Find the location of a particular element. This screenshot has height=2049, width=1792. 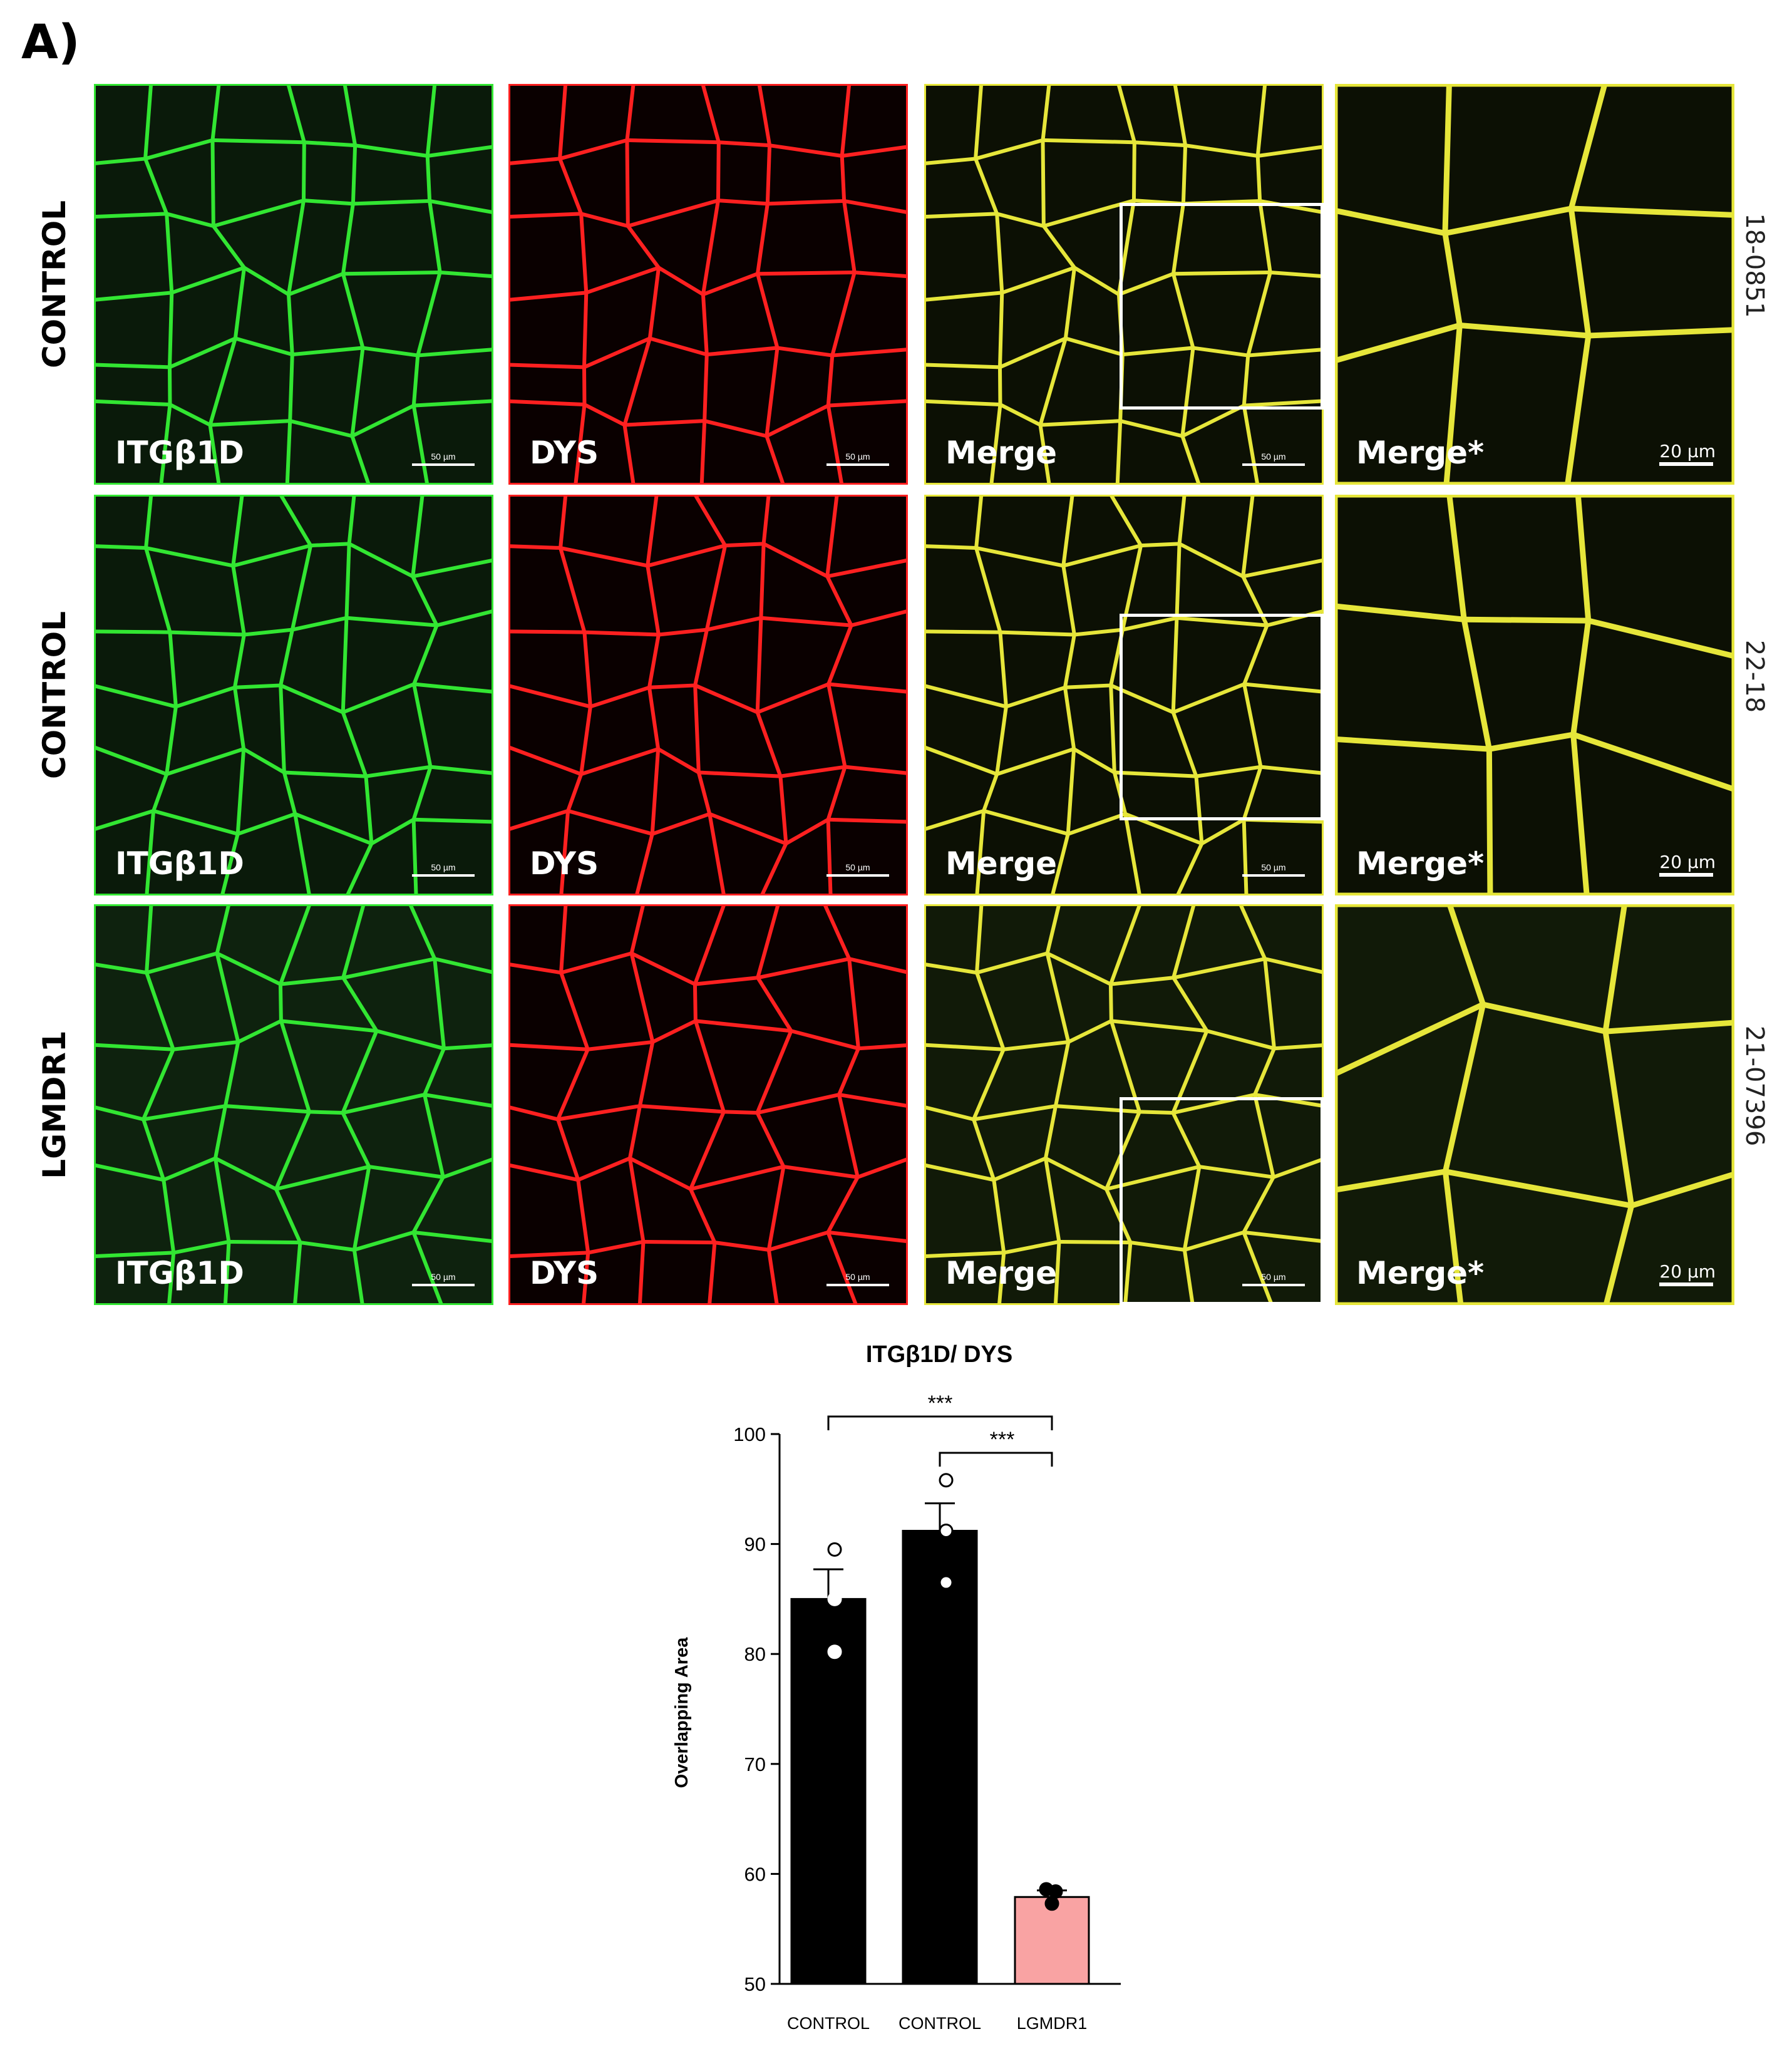

y-tick-label: 60 is located at coordinates (755, 1874).